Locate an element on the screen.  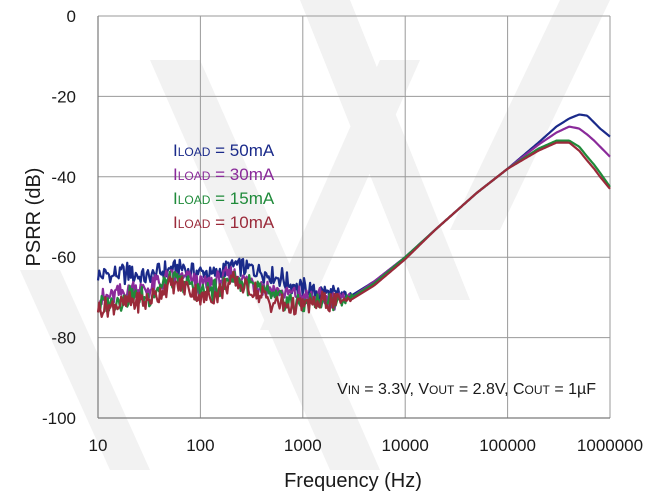
y-axis-title: PSRR (dB) is located at coordinates (34, 217).